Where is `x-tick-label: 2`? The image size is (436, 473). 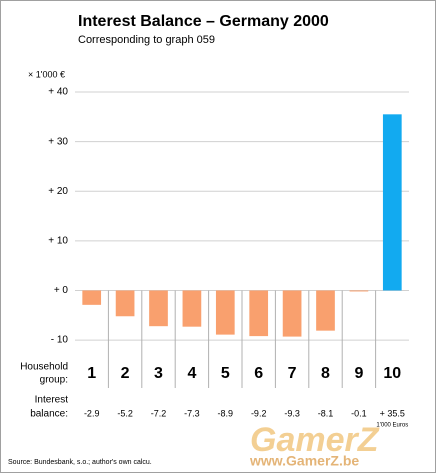 x-tick-label: 2 is located at coordinates (125, 373).